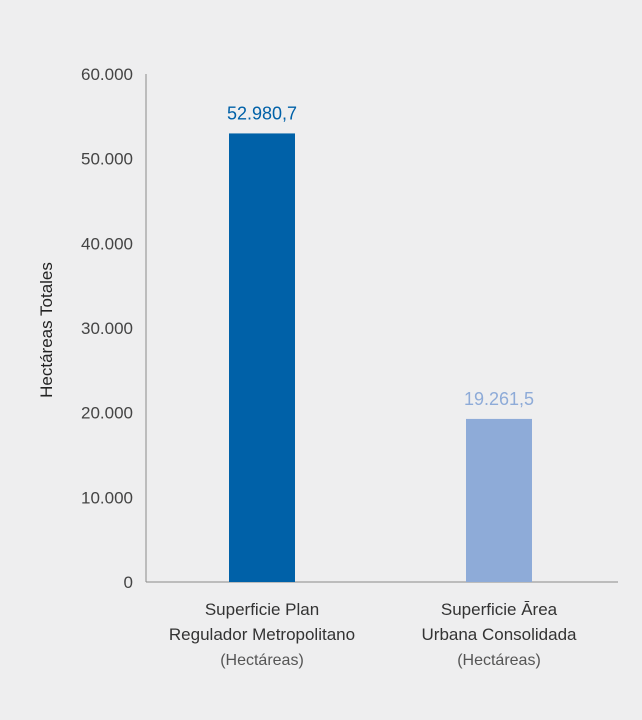  What do you see at coordinates (262, 634) in the screenshot?
I see `category-label: Regulador Metropolitano` at bounding box center [262, 634].